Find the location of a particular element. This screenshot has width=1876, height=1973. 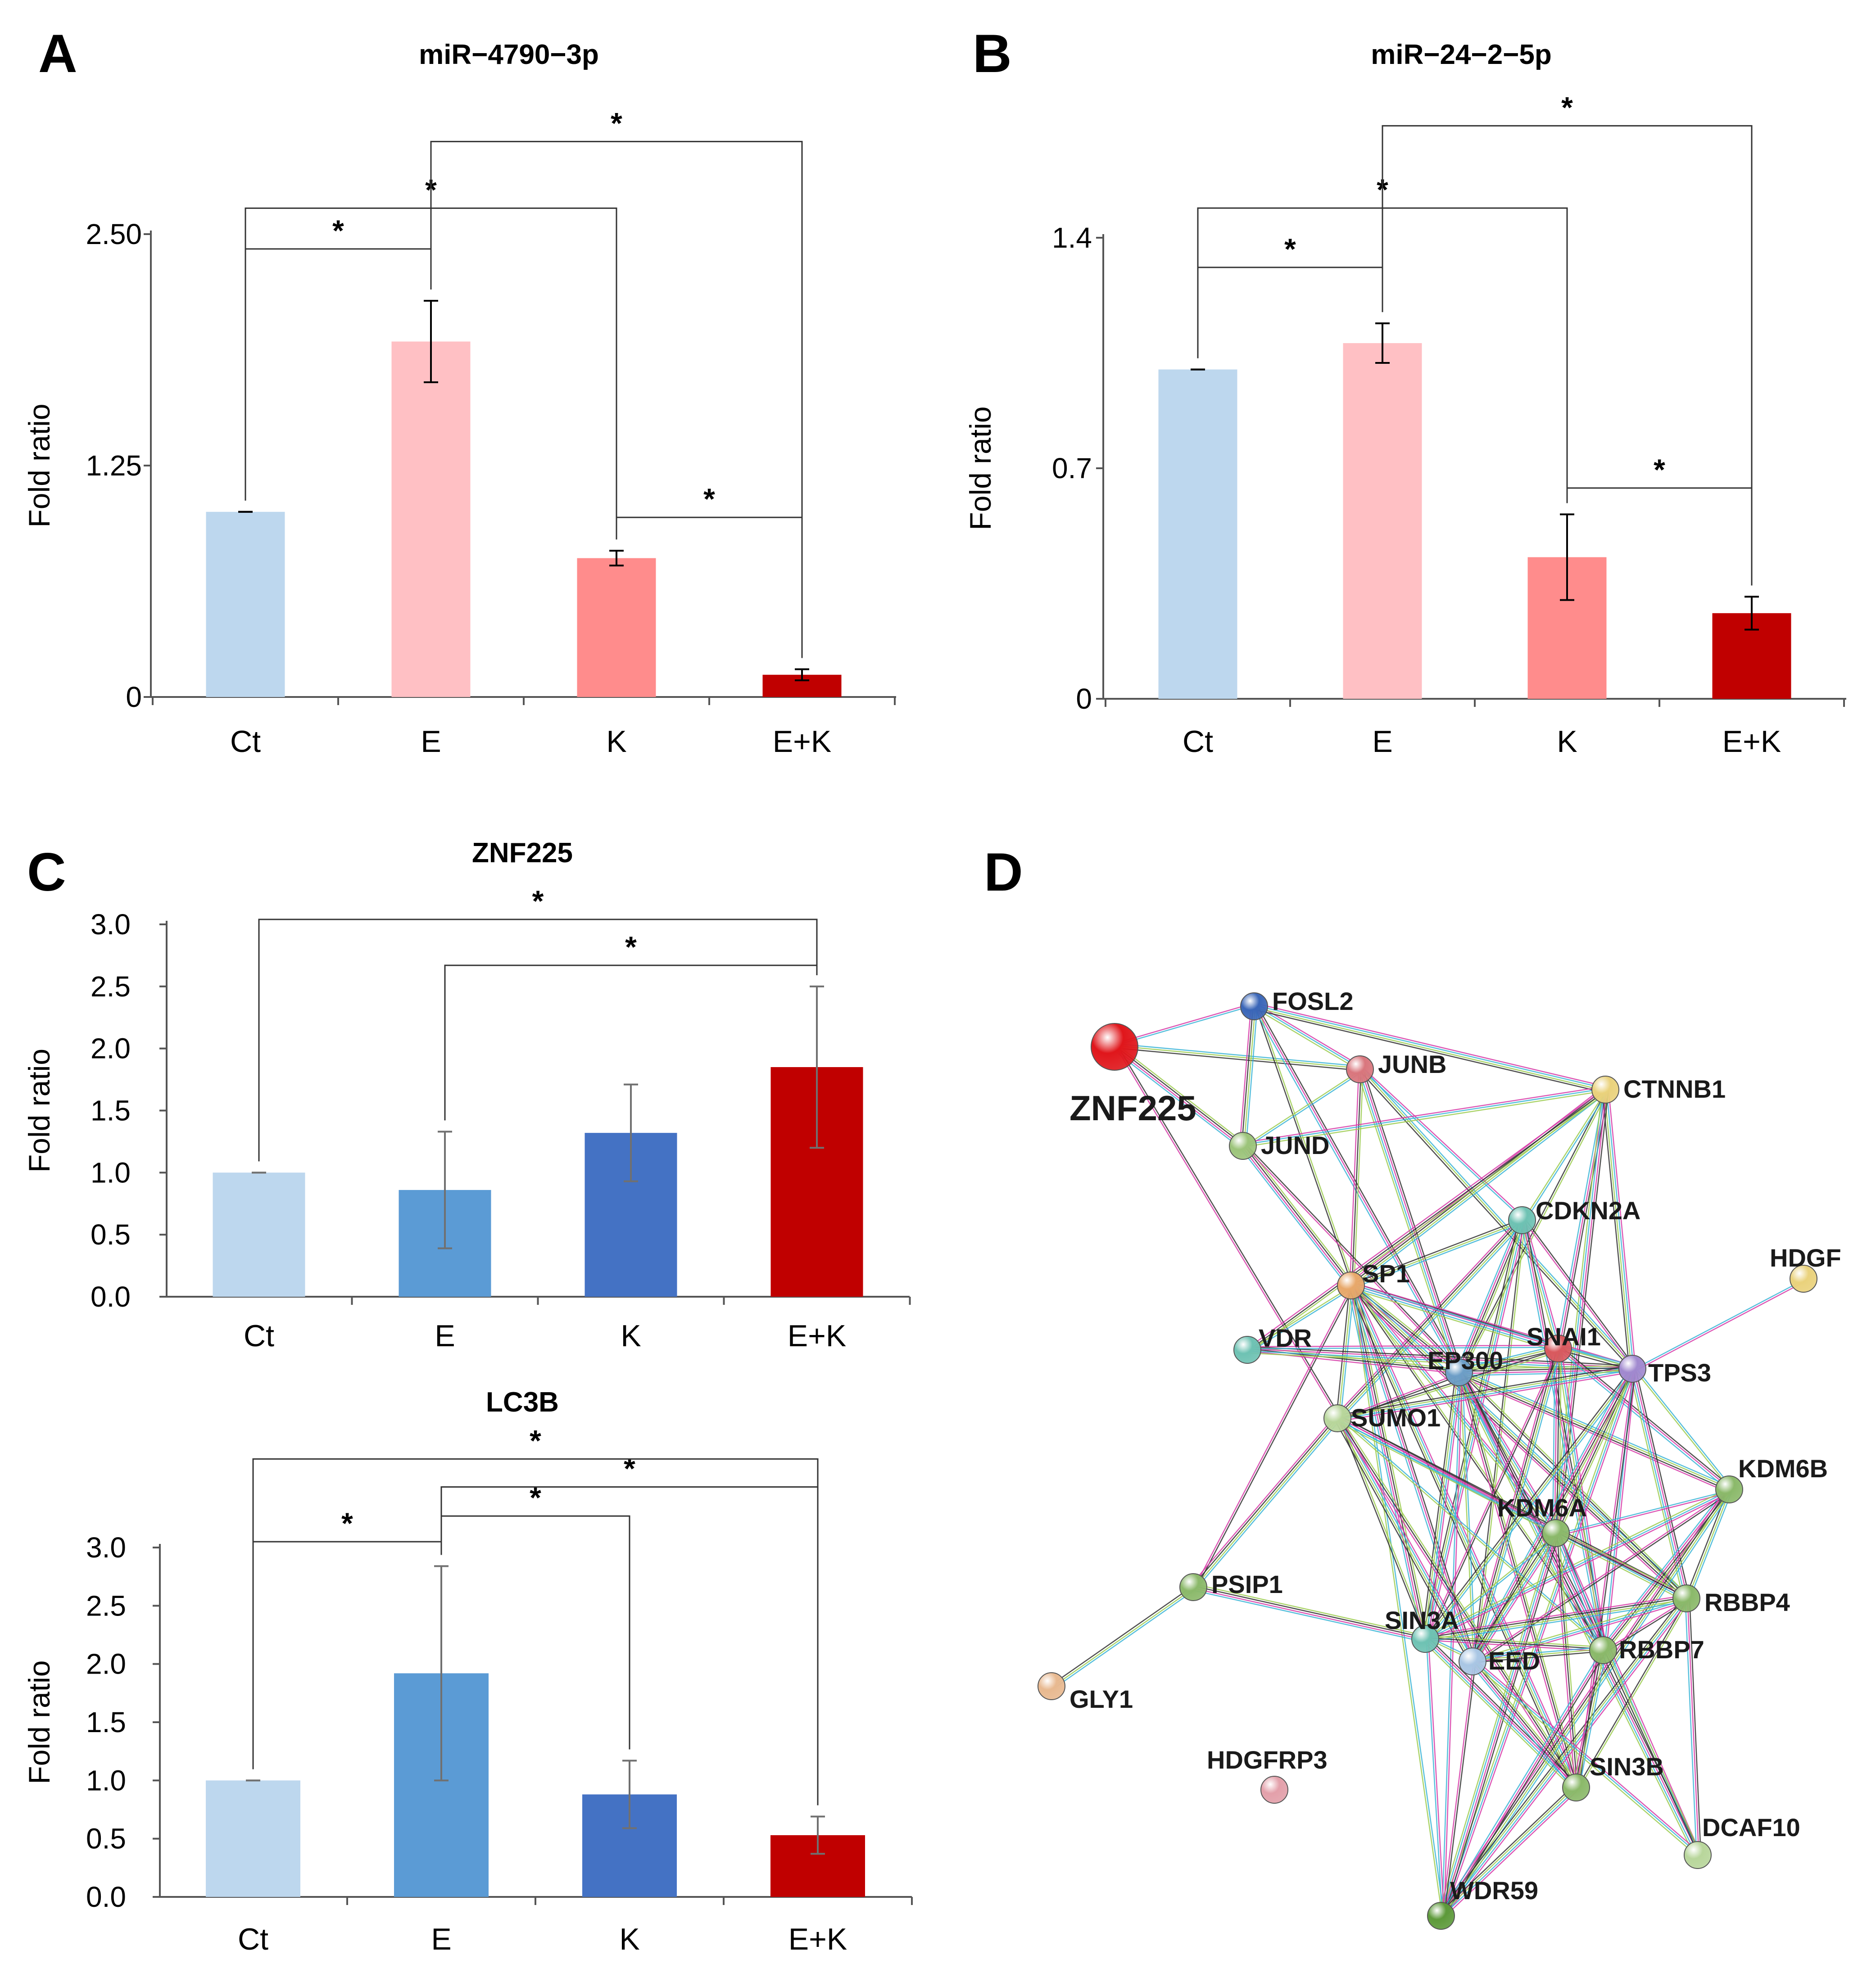

edge-sin3b-wdr59 is located at coordinates (1506, 1850).